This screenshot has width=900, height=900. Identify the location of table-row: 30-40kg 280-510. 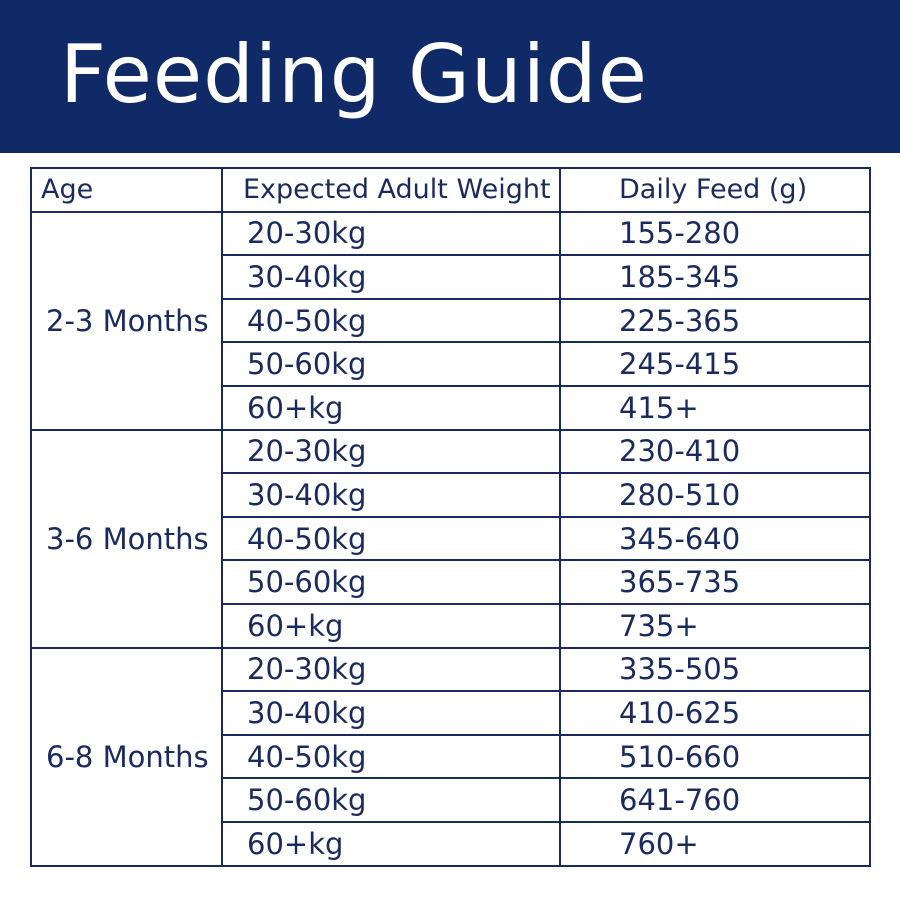
(451, 495).